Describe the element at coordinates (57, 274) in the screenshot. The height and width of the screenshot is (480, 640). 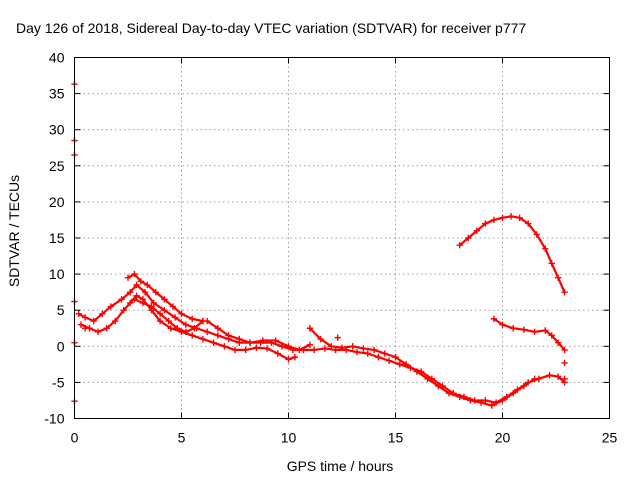
I see `y-tick-label: 10` at that location.